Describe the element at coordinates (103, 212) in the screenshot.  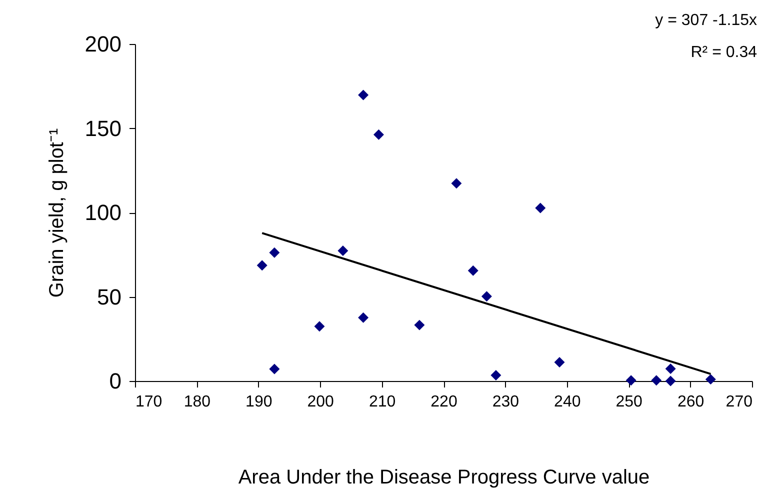
I see `y-tick-label: 100` at that location.